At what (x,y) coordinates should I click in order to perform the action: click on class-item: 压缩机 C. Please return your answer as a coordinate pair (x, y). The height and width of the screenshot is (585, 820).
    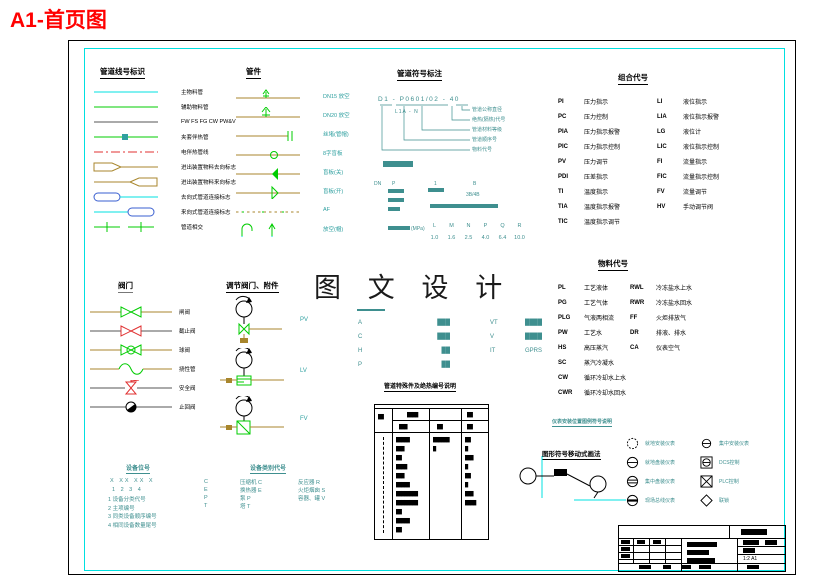
    Looking at the image, I should click on (251, 483).